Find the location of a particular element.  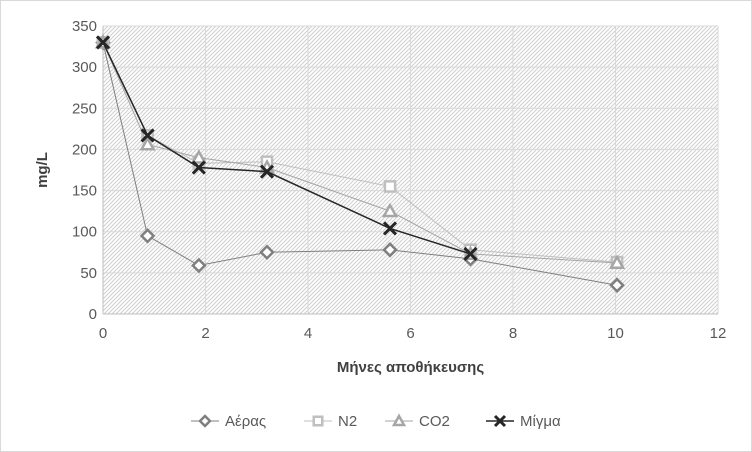

y-tick-label: 350 is located at coordinates (84, 26).